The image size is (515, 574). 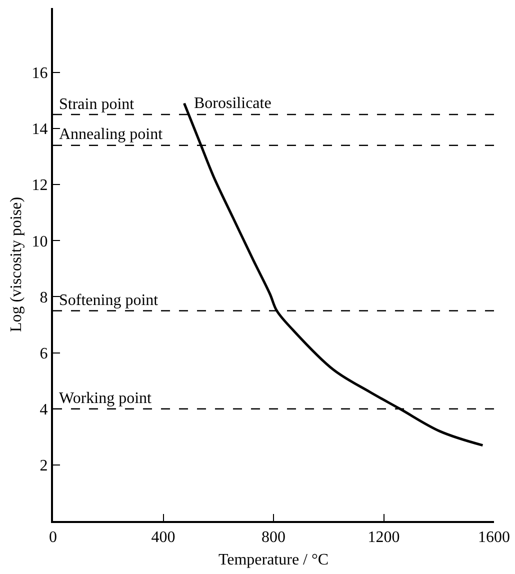 What do you see at coordinates (17, 264) in the screenshot?
I see `y-axis-title: Log (viscosity poise)` at bounding box center [17, 264].